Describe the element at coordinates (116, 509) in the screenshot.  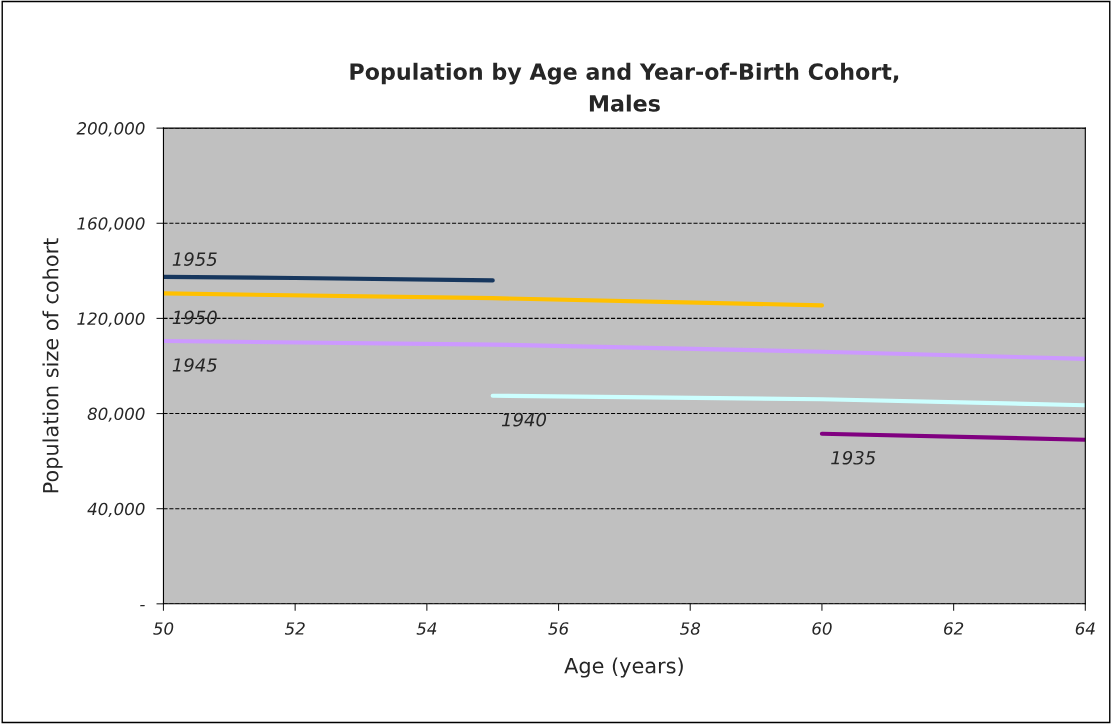
I see `y-tick-label: 40,000` at that location.